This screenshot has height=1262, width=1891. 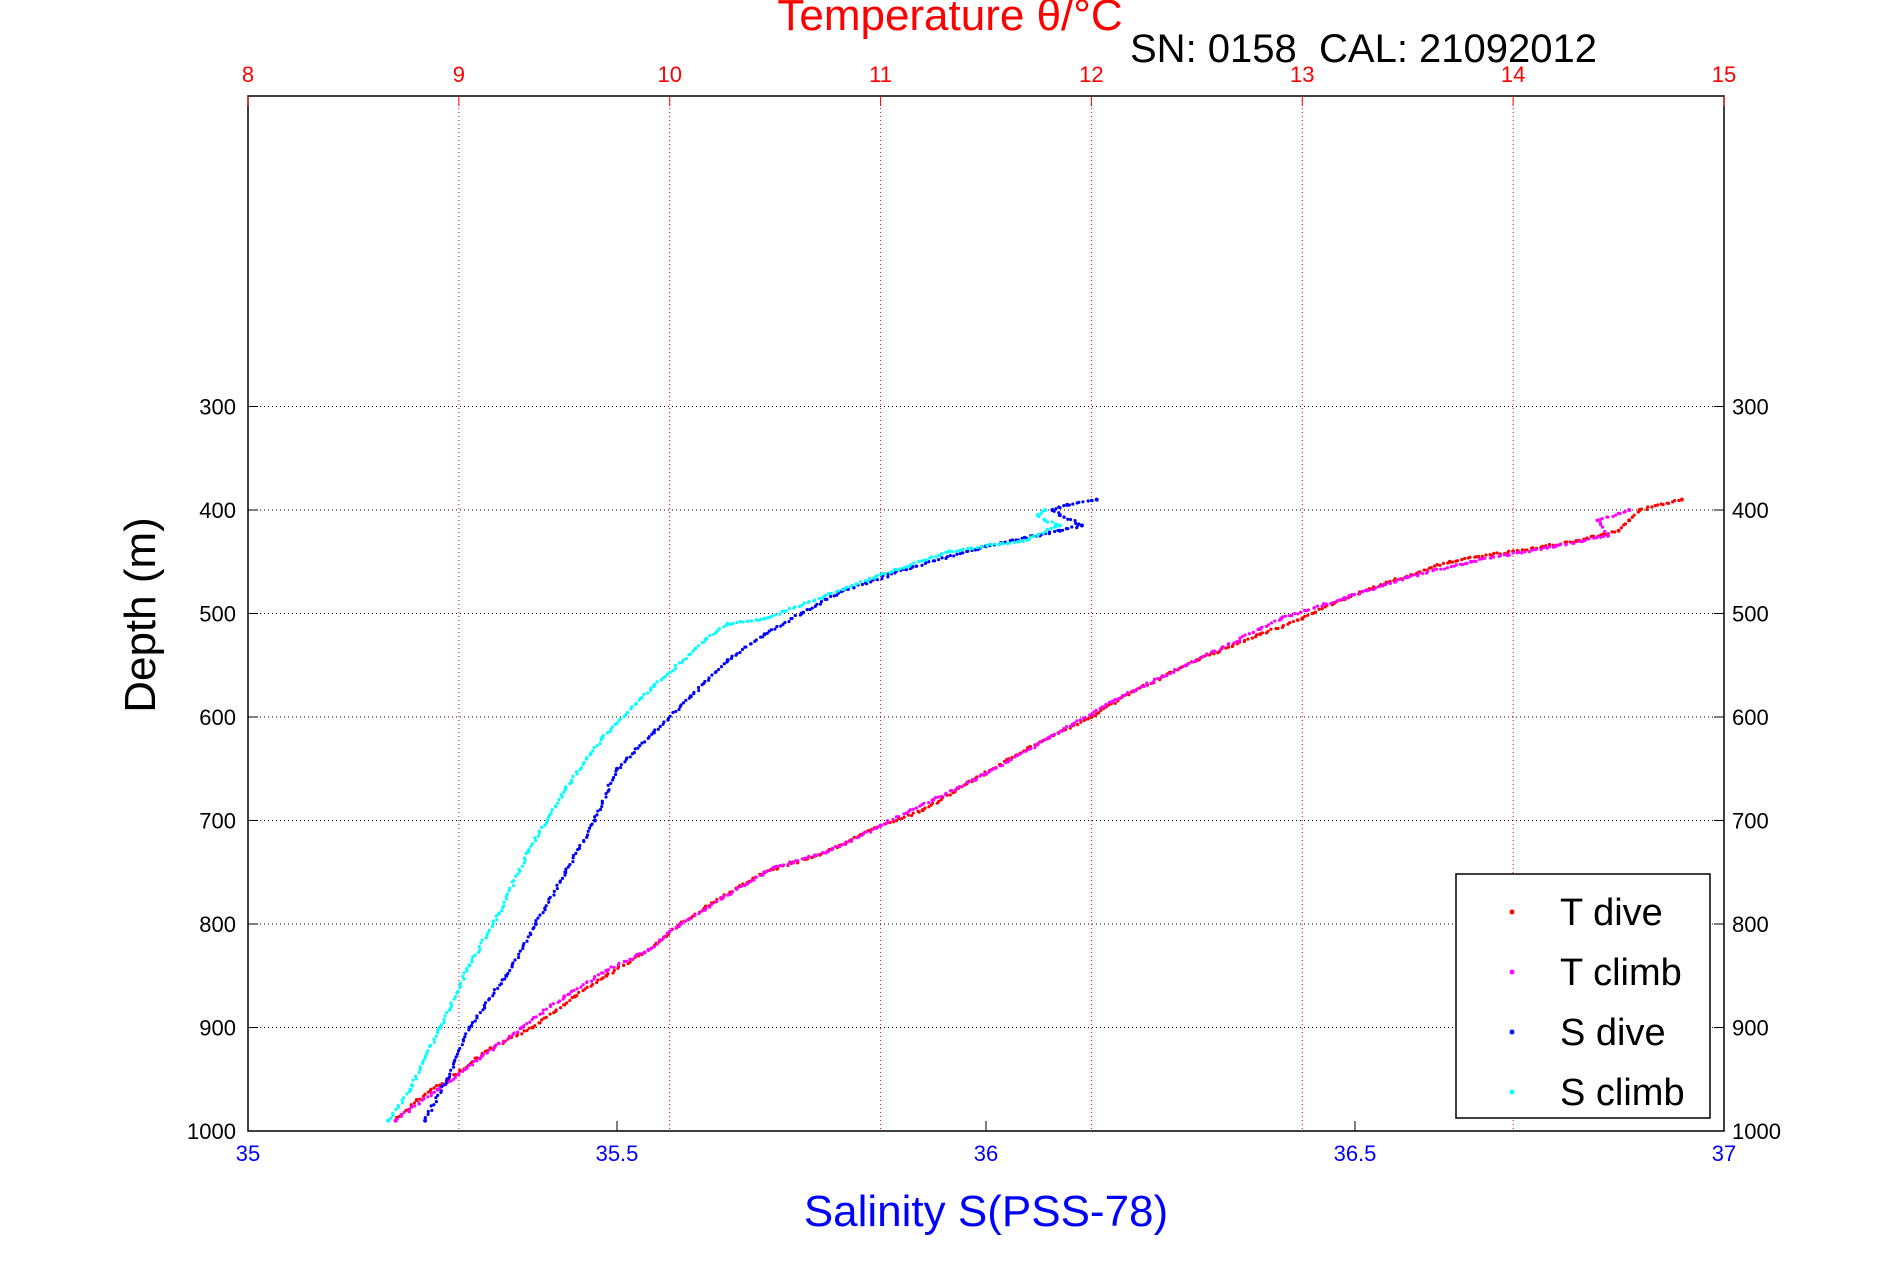 What do you see at coordinates (248, 74) in the screenshot?
I see `tick-label-top: 8` at bounding box center [248, 74].